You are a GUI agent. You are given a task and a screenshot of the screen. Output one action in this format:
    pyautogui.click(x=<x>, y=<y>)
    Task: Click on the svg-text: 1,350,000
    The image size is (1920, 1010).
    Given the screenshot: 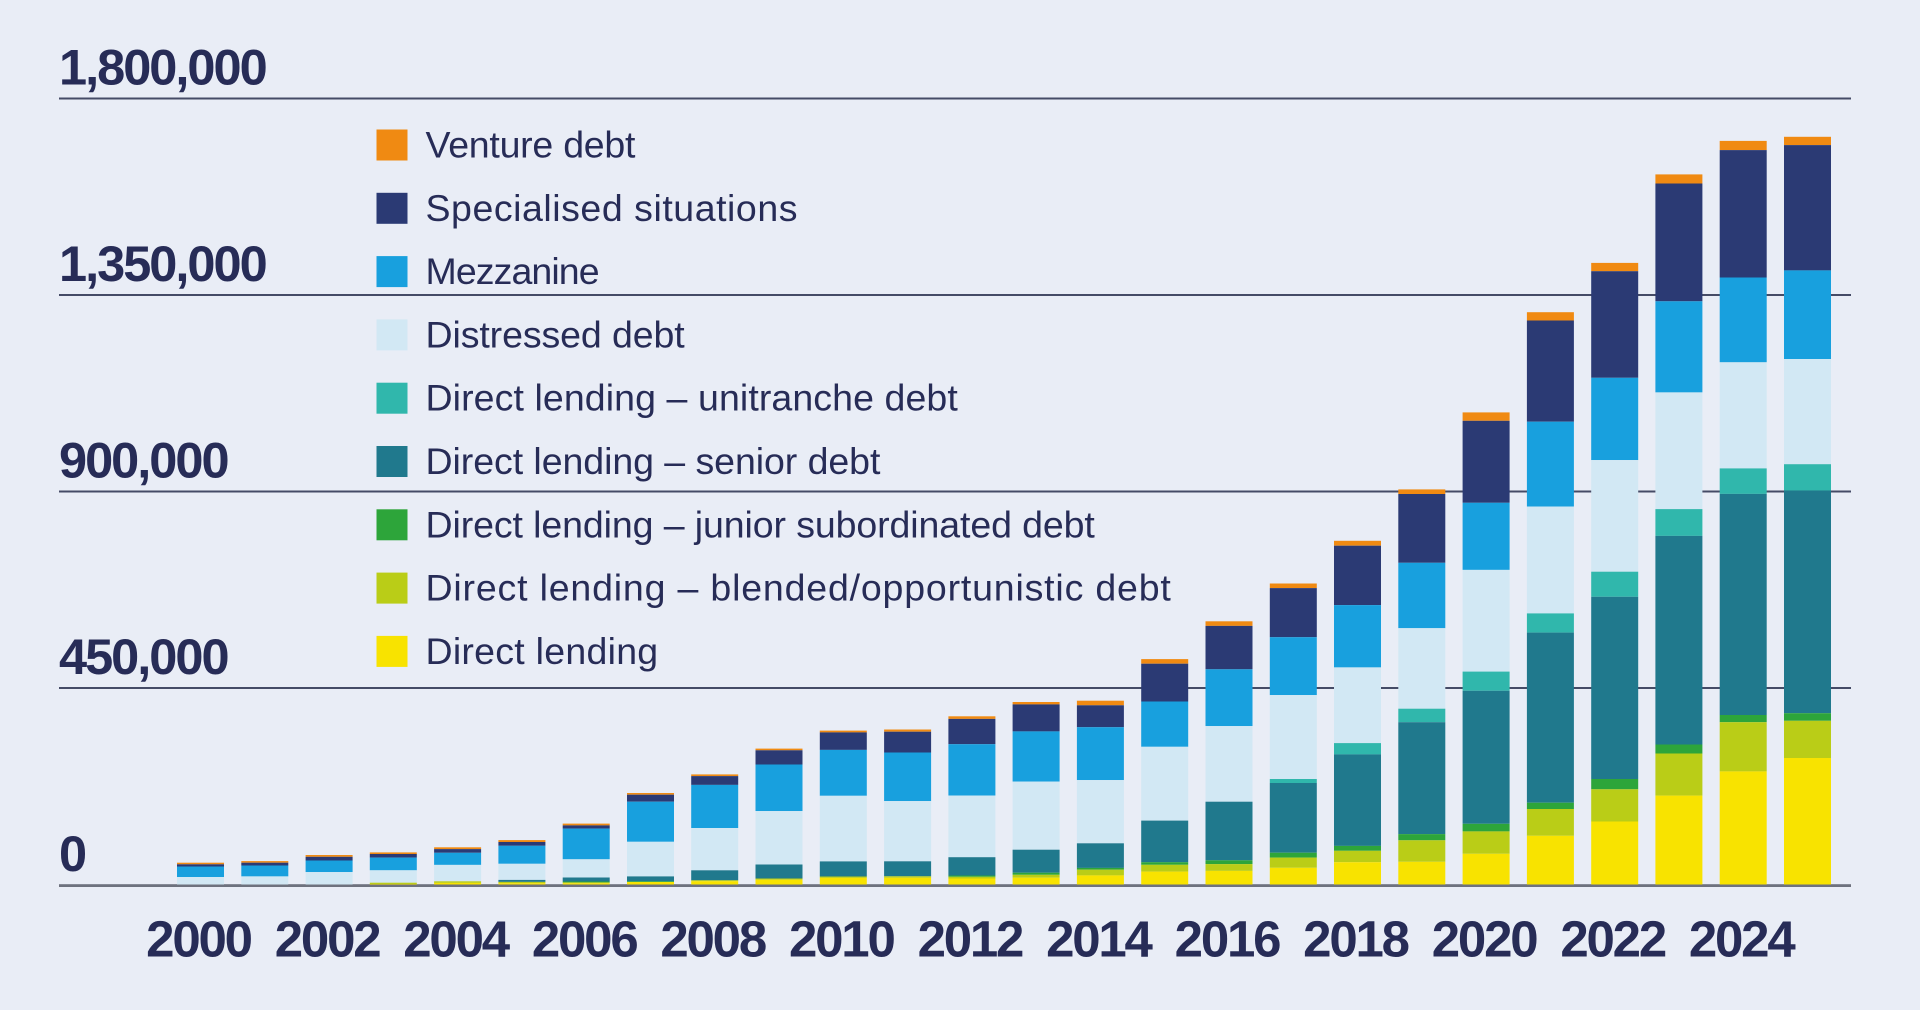 What is the action you would take?
    pyautogui.click(x=163, y=263)
    